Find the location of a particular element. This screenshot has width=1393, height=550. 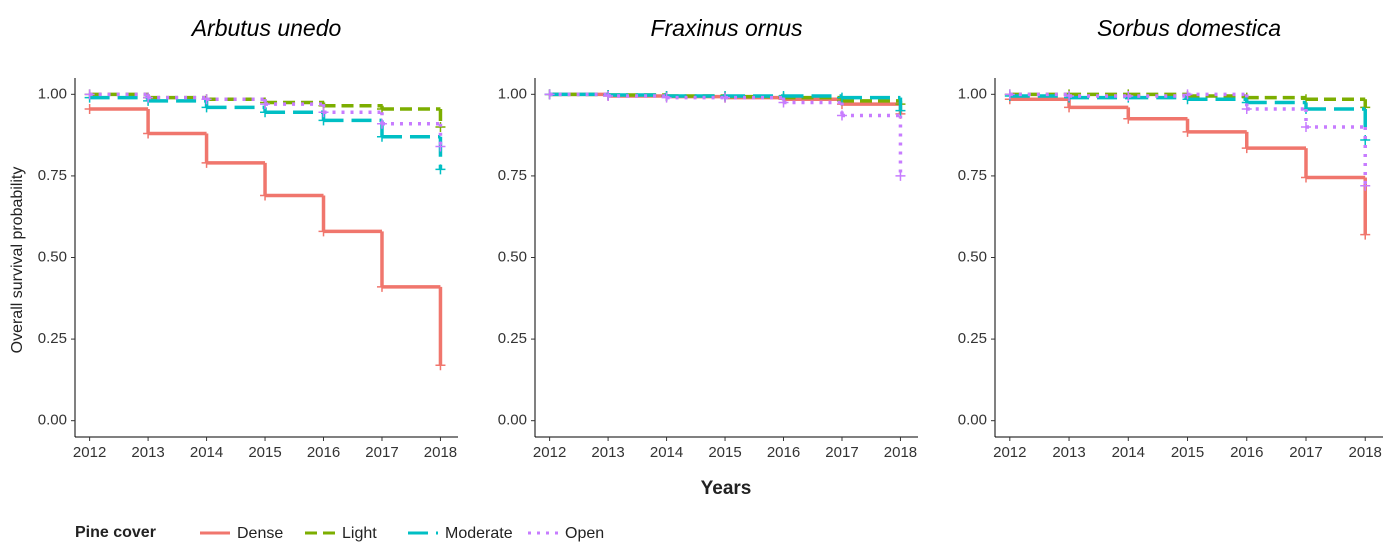

legend-label: Dense is located at coordinates (260, 533).